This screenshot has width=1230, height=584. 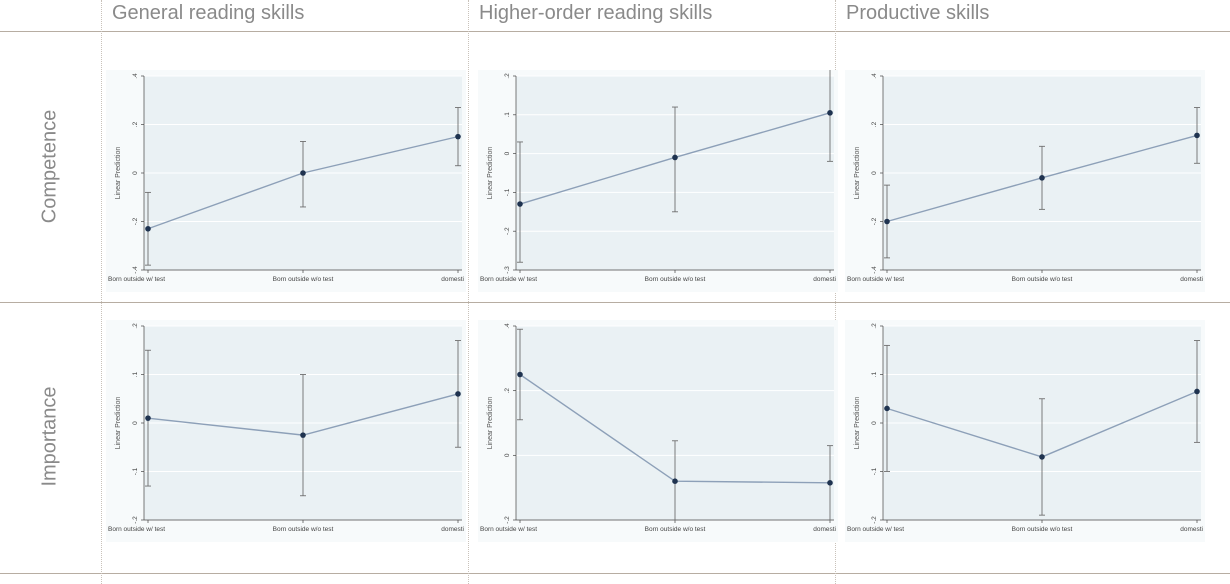 I want to click on y-tick-label: -.3, so click(x=507, y=270).